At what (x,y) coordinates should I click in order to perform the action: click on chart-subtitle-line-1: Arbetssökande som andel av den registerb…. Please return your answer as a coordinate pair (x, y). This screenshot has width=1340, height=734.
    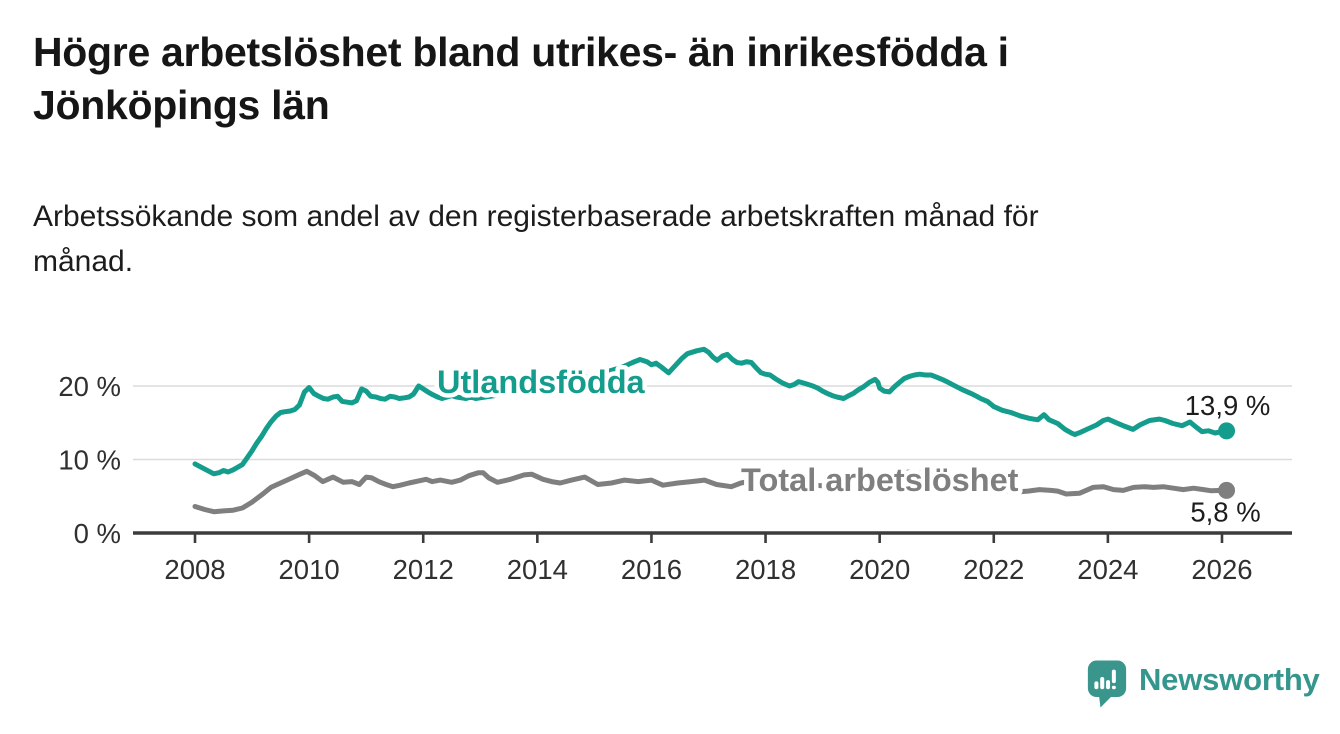
    Looking at the image, I should click on (536, 216).